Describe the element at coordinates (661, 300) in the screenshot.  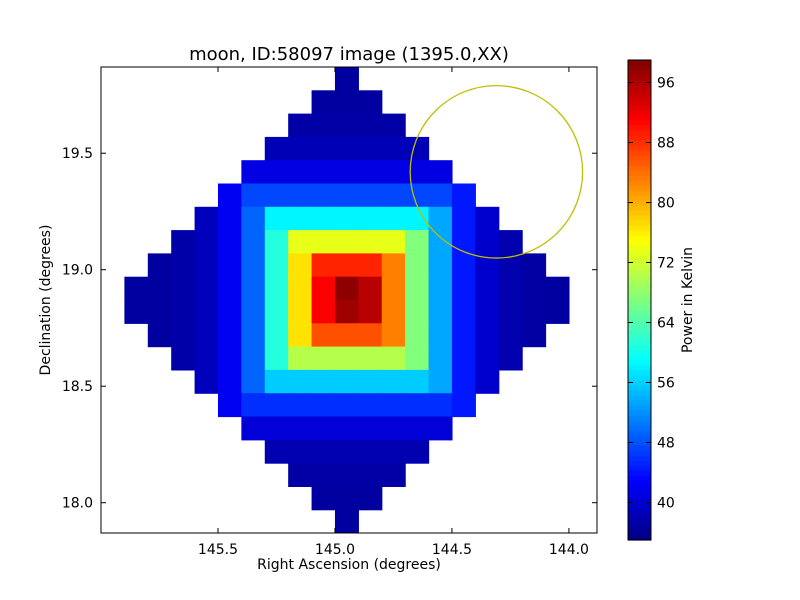
I see `colorbar: 40 48 56 64 72 80 88 96 Power in Kelvin` at that location.